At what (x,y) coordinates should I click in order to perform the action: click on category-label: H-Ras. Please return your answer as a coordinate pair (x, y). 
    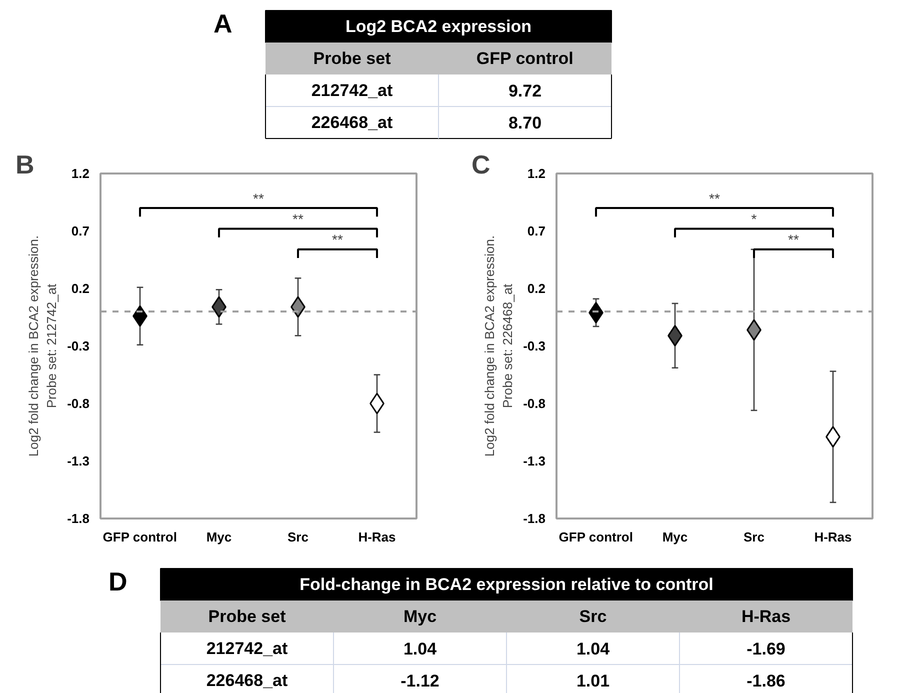
    Looking at the image, I should click on (766, 616).